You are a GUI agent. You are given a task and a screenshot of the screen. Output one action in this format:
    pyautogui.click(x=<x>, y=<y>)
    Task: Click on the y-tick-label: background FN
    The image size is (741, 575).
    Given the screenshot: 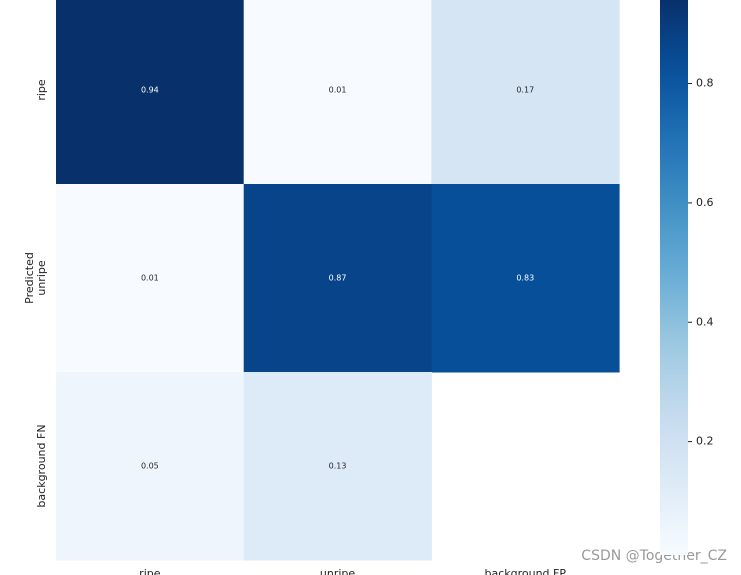 What is the action you would take?
    pyautogui.click(x=41, y=465)
    